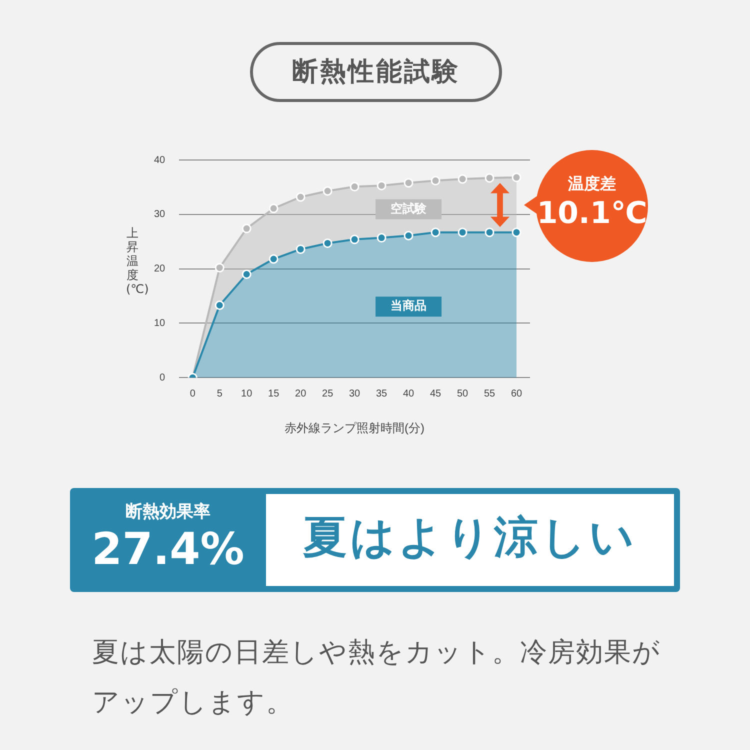 The width and height of the screenshot is (750, 750). Describe the element at coordinates (160, 323) in the screenshot. I see `y-tick-label: 10` at that location.